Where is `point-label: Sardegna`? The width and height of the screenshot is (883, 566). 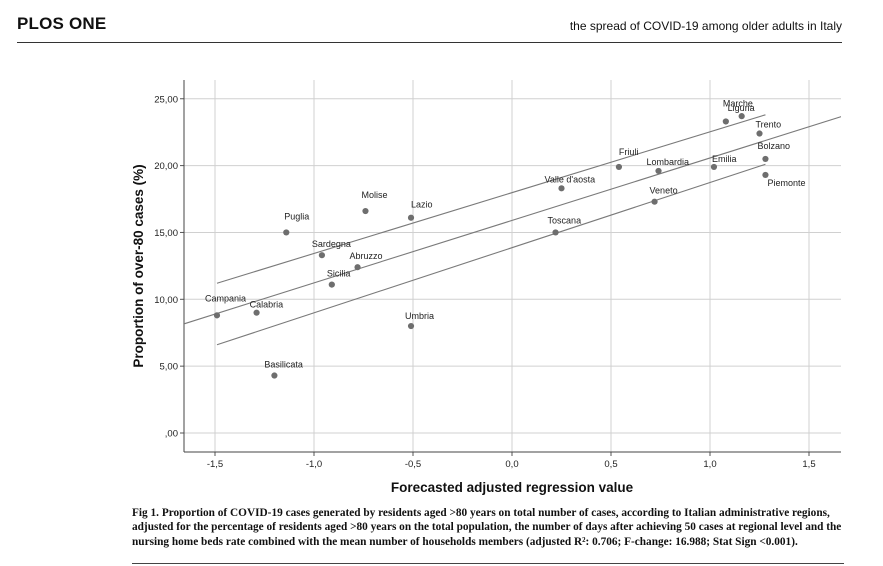 point-label: Sardegna is located at coordinates (331, 244).